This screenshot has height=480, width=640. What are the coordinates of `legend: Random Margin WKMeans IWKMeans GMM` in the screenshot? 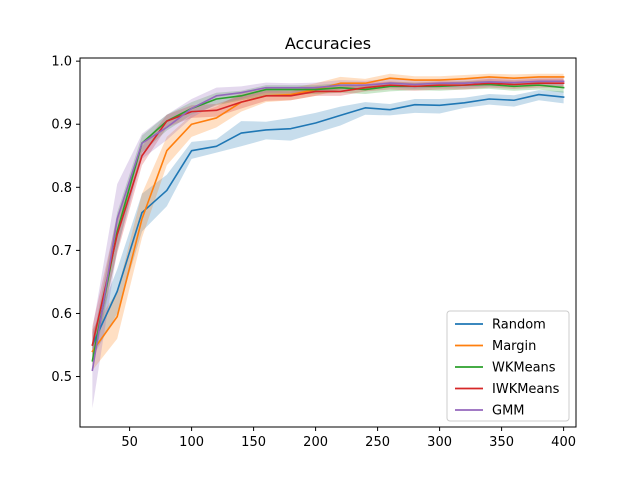 It's located at (508, 366).